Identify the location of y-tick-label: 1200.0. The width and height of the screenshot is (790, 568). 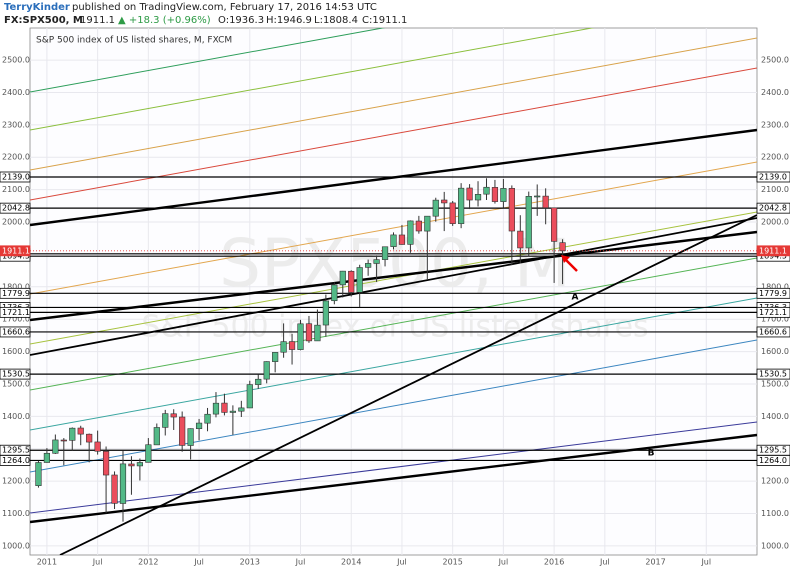
(775, 481).